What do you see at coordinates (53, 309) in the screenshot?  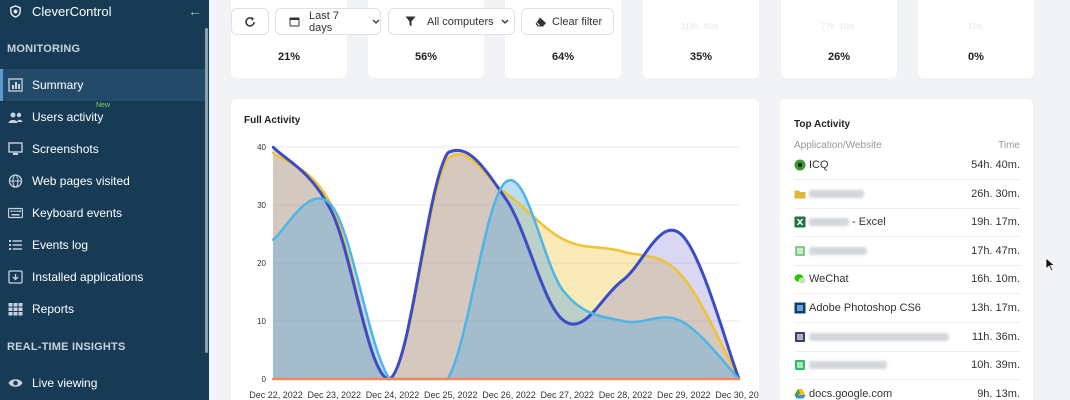 I see `sidebar-item-label: Reports` at bounding box center [53, 309].